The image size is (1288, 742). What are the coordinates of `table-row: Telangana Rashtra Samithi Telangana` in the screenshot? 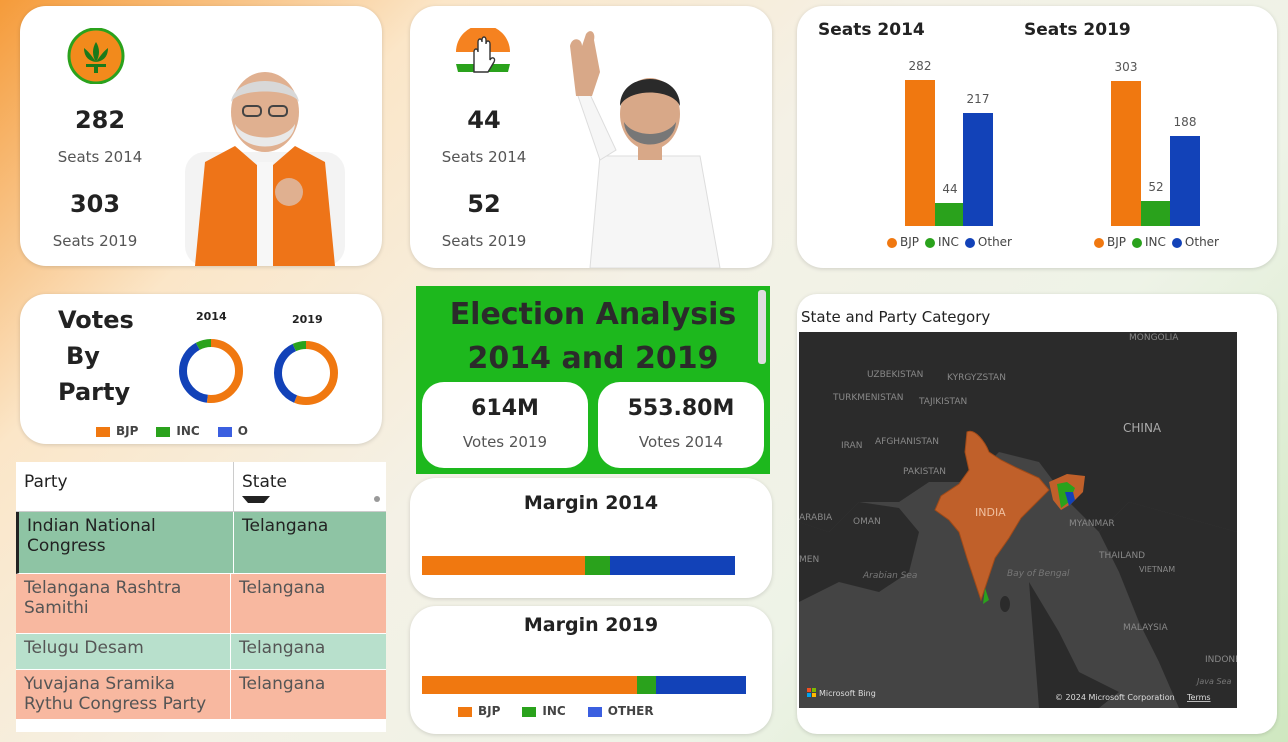 It's located at (201, 604).